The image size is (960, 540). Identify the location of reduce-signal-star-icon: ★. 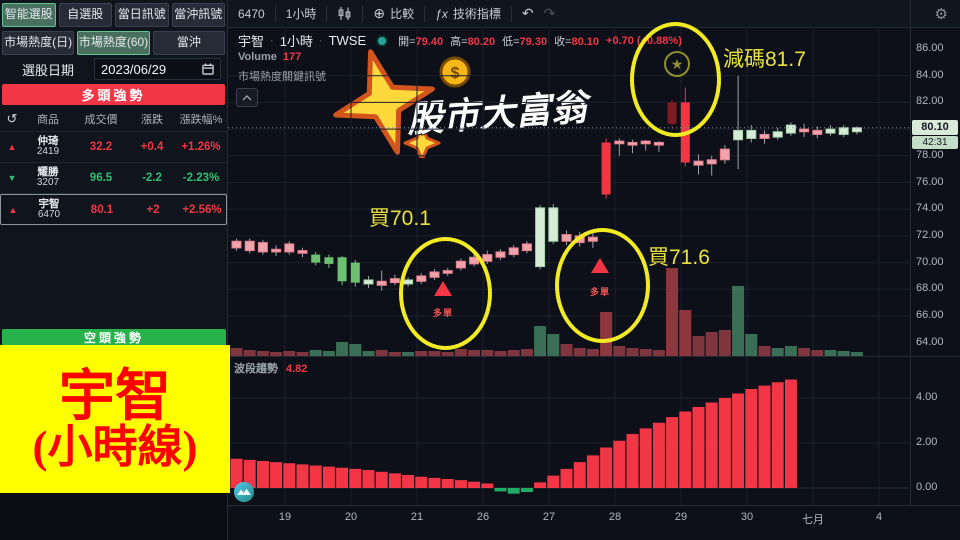
(677, 64).